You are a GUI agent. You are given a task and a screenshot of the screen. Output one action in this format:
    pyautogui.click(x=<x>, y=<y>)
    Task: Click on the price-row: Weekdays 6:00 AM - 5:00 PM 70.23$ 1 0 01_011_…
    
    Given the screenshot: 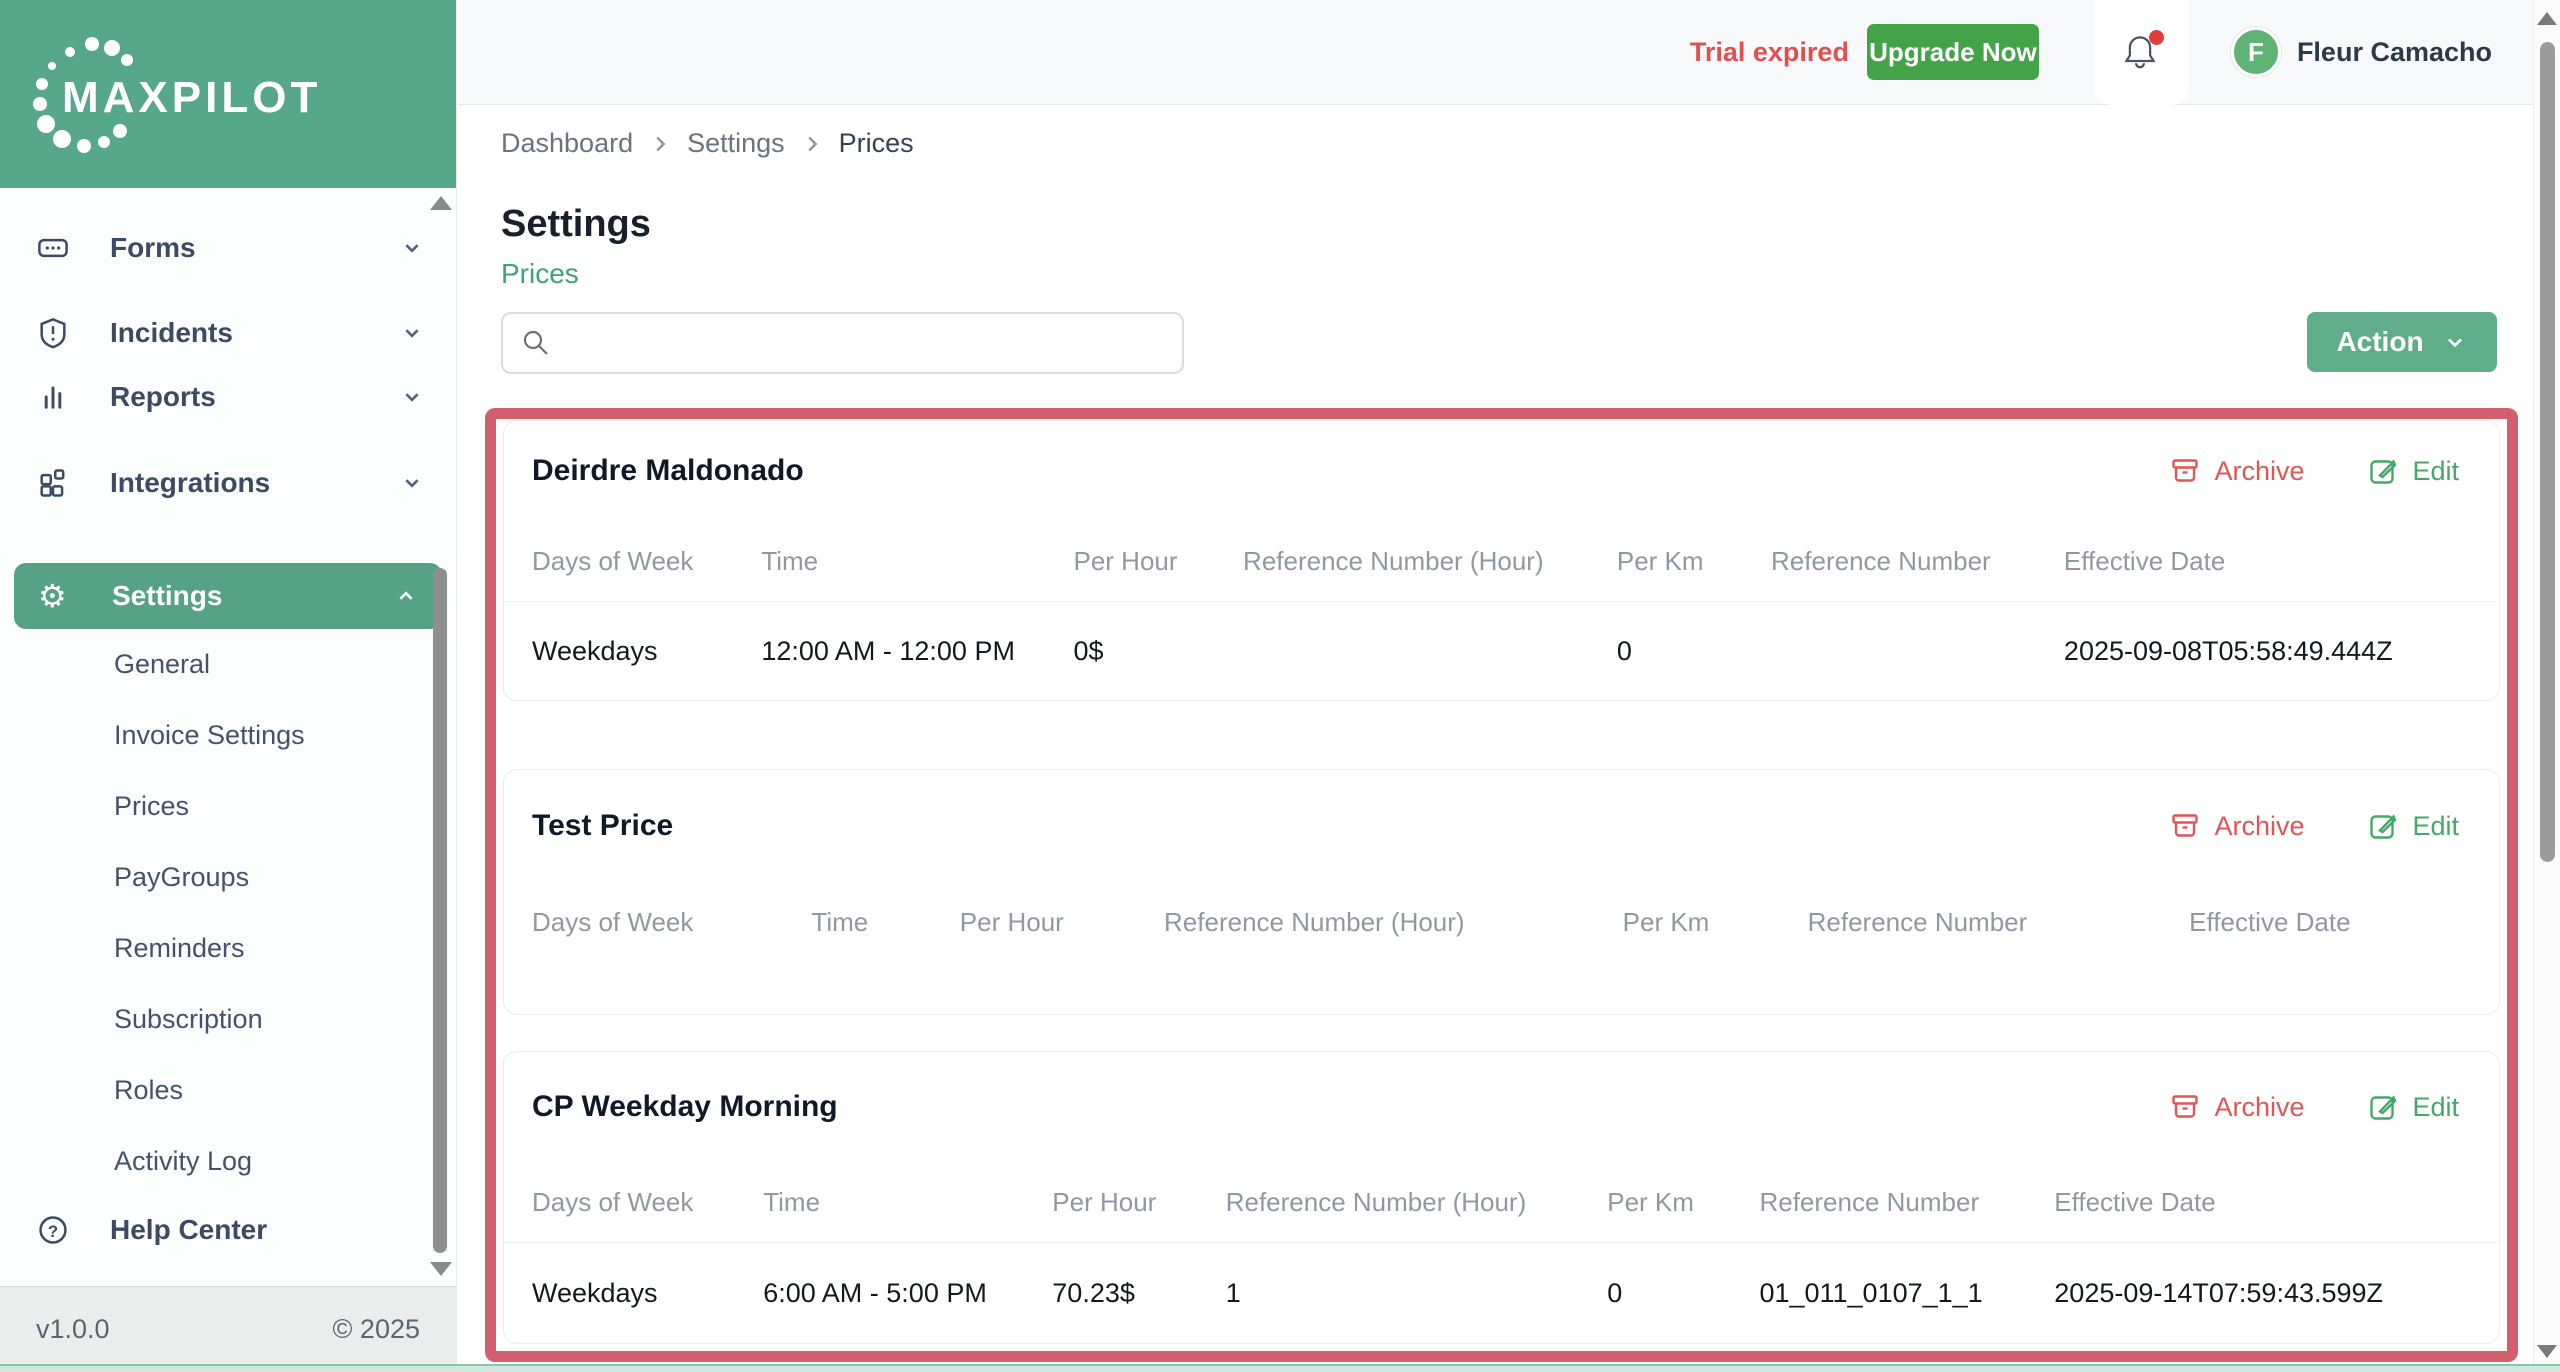 What is the action you would take?
    pyautogui.click(x=1495, y=1293)
    